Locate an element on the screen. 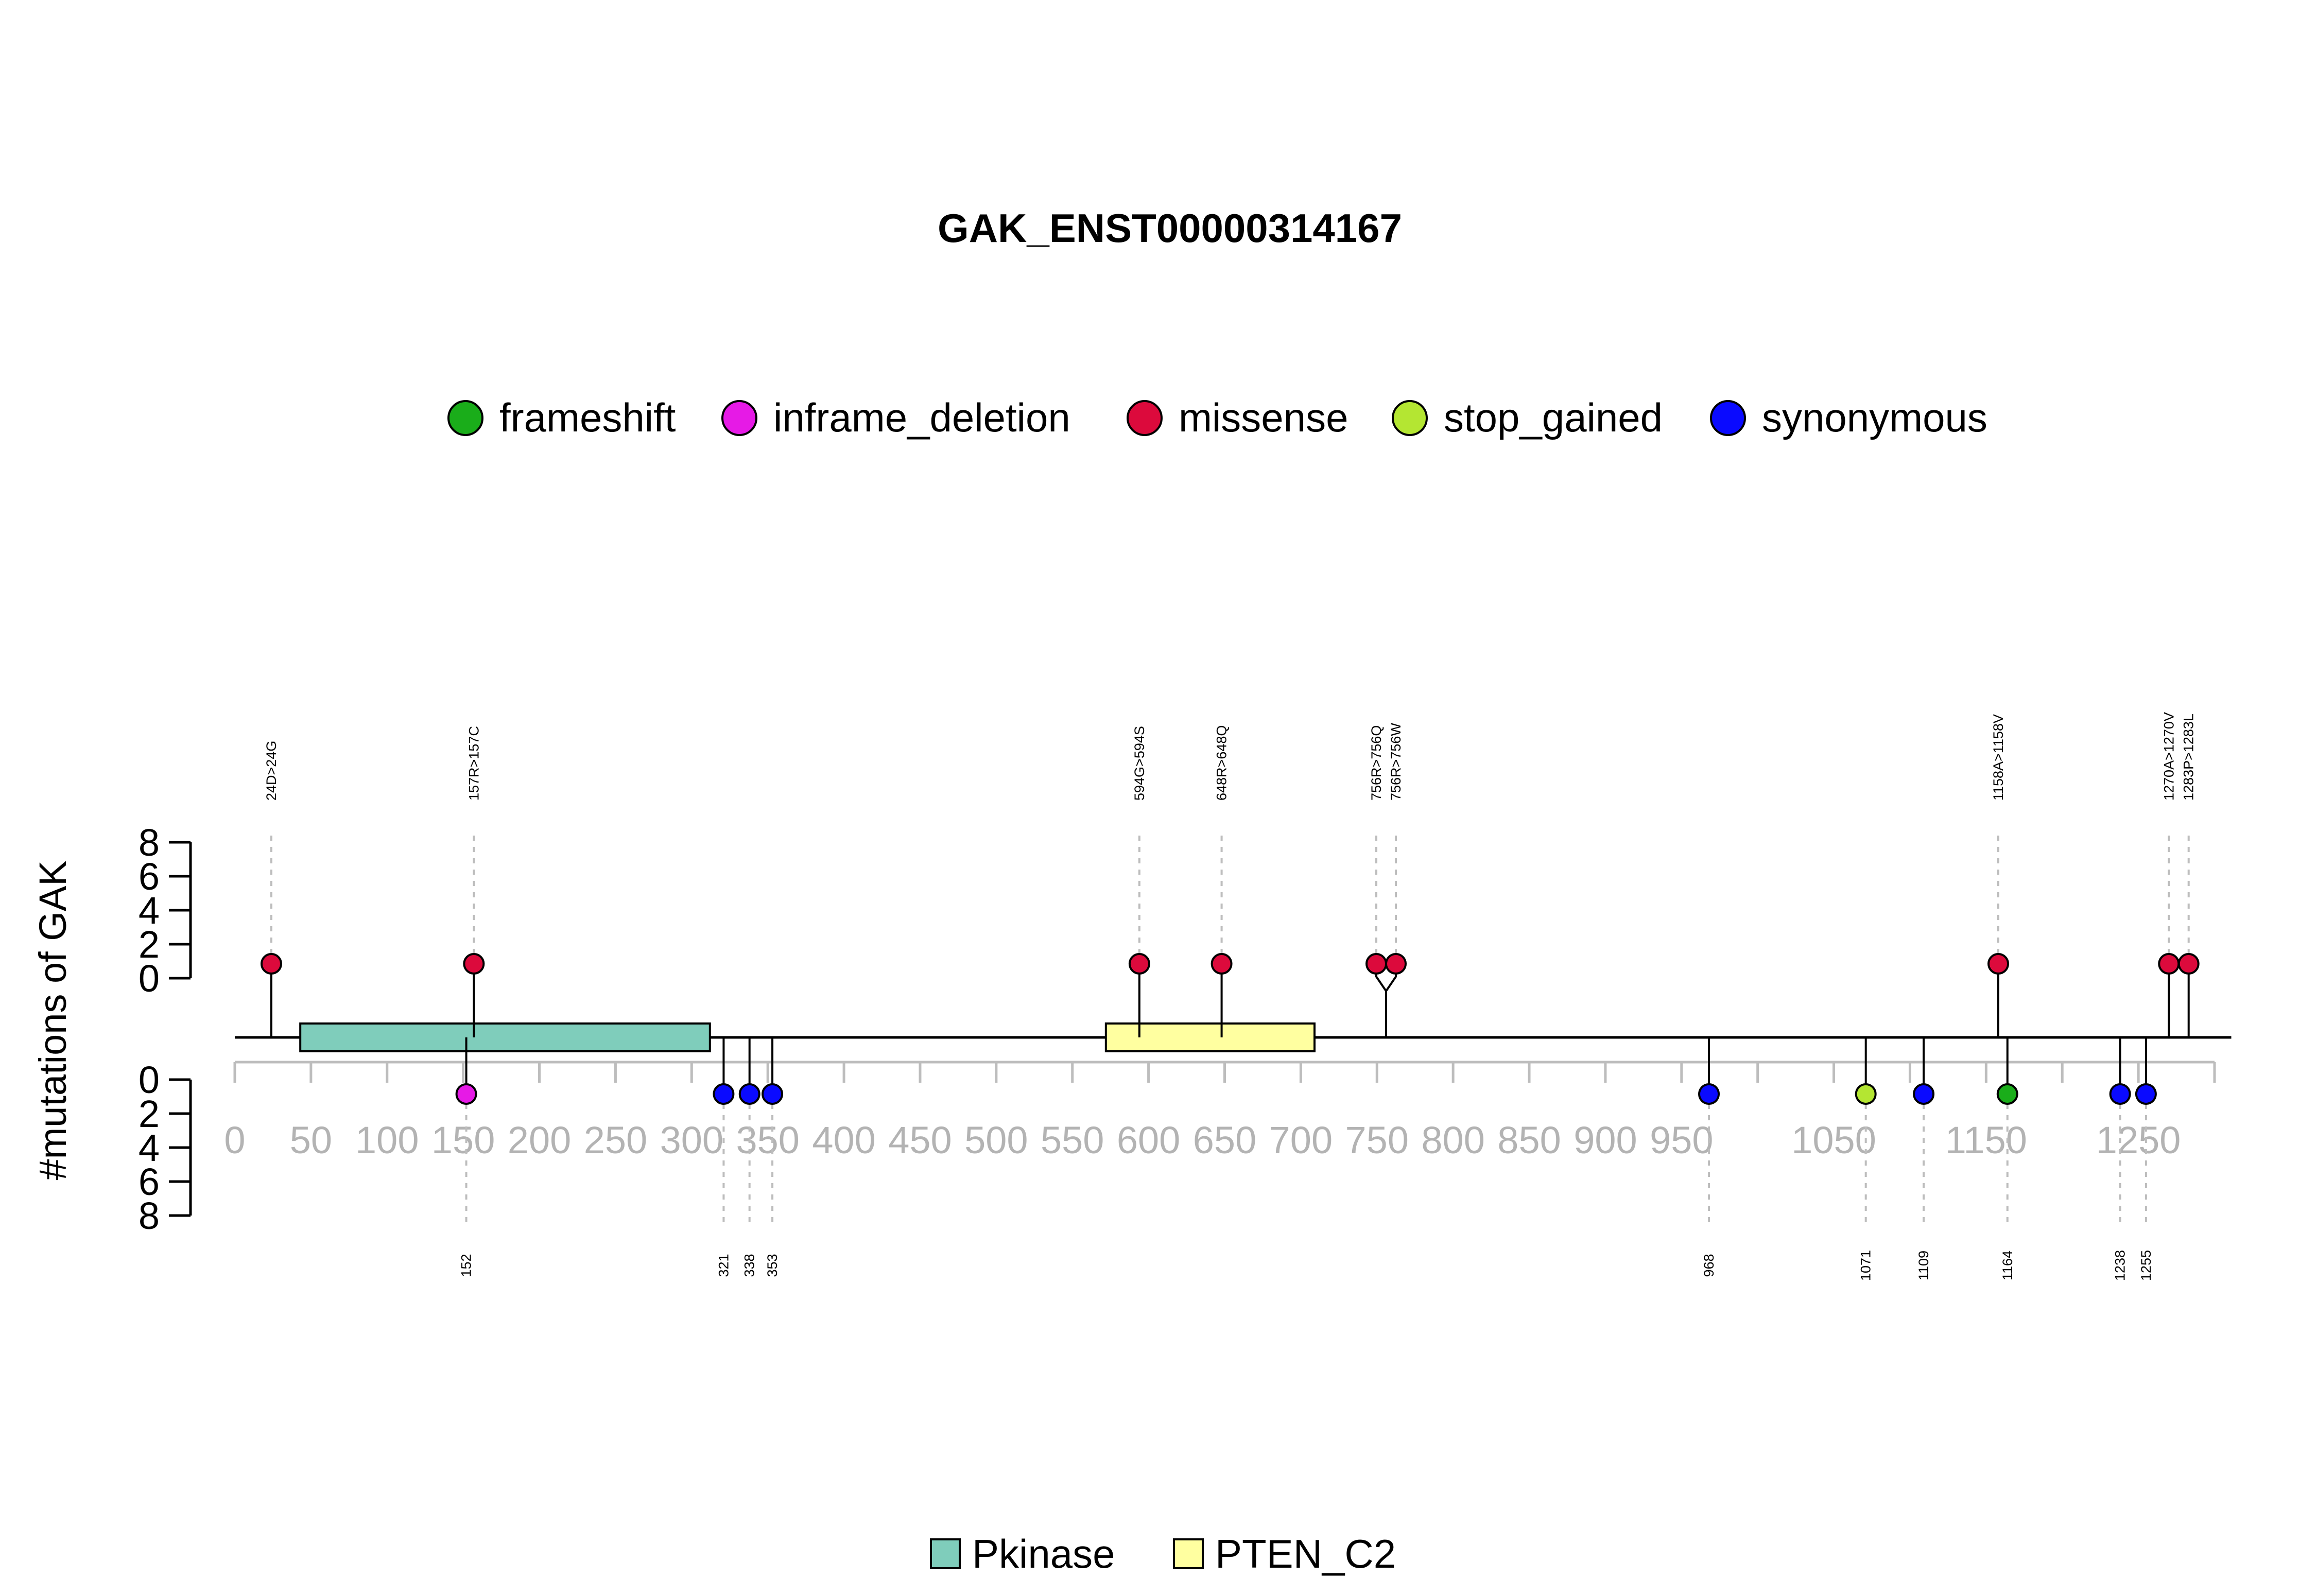 The width and height of the screenshot is (2317, 1596). x-tick-label: 650 is located at coordinates (1224, 1140).